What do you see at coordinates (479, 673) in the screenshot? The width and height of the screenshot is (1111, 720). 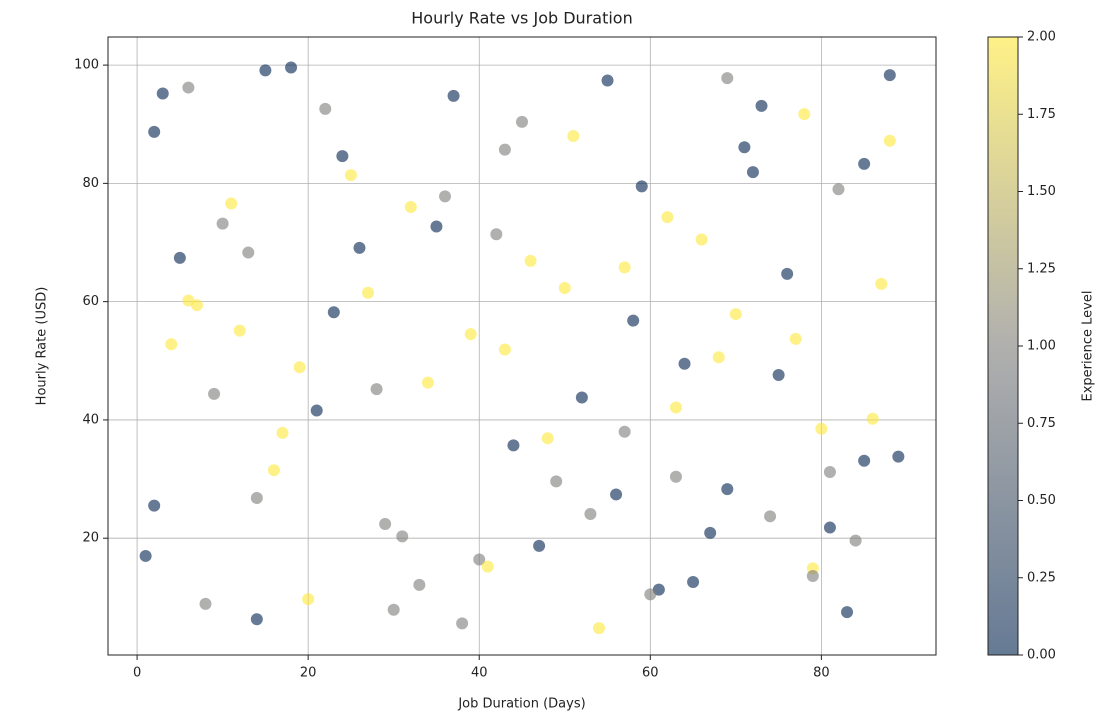 I see `x-tick-label: 40` at bounding box center [479, 673].